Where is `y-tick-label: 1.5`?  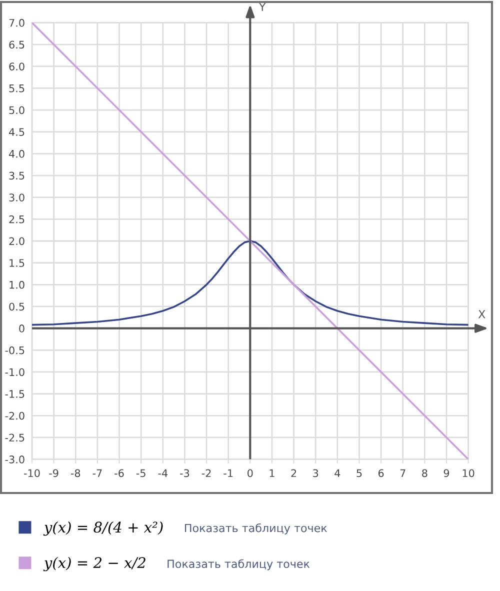 y-tick-label: 1.5 is located at coordinates (17, 263).